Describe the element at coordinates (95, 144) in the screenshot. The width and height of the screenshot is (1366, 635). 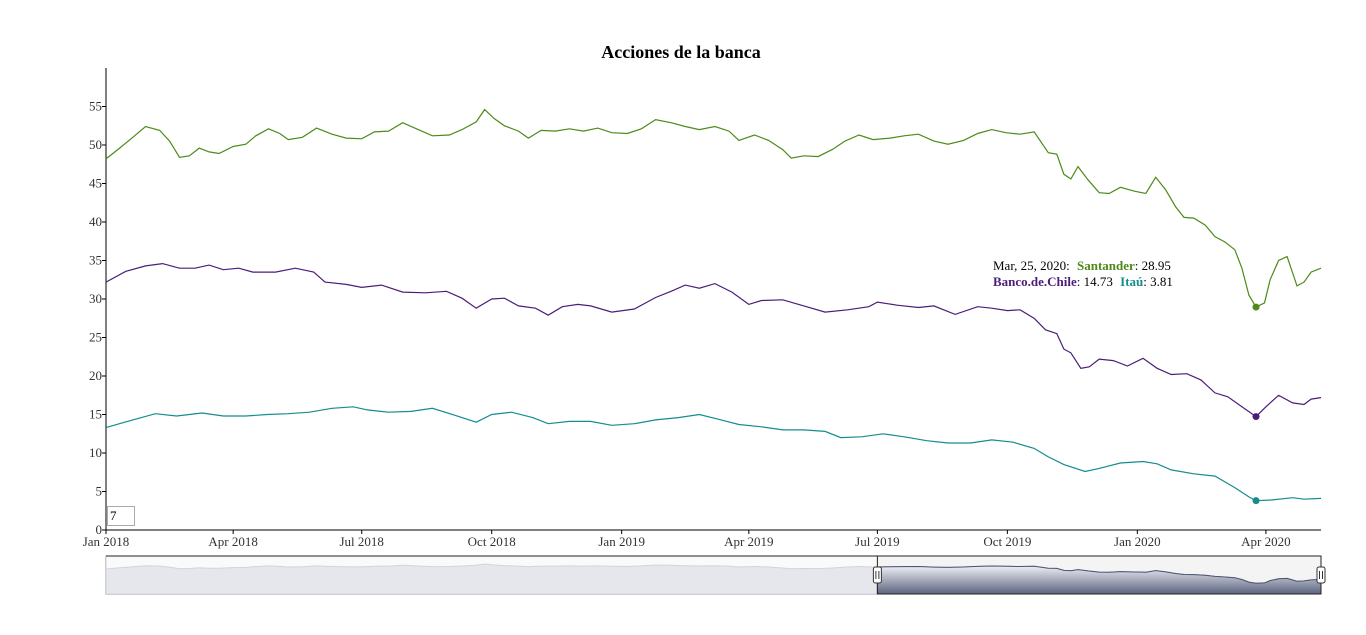
I see `y-tick-label: 50` at that location.